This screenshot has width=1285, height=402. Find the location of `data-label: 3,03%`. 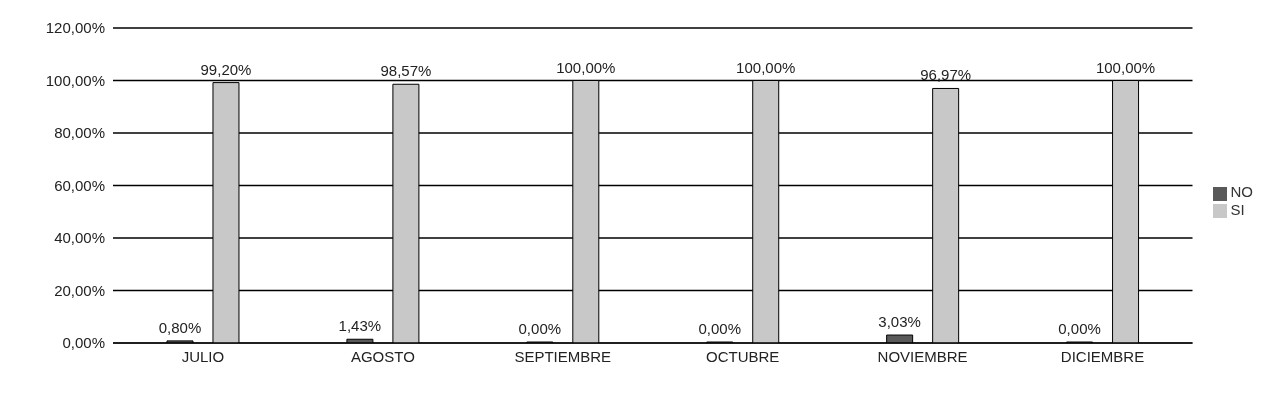

data-label: 3,03% is located at coordinates (899, 322).